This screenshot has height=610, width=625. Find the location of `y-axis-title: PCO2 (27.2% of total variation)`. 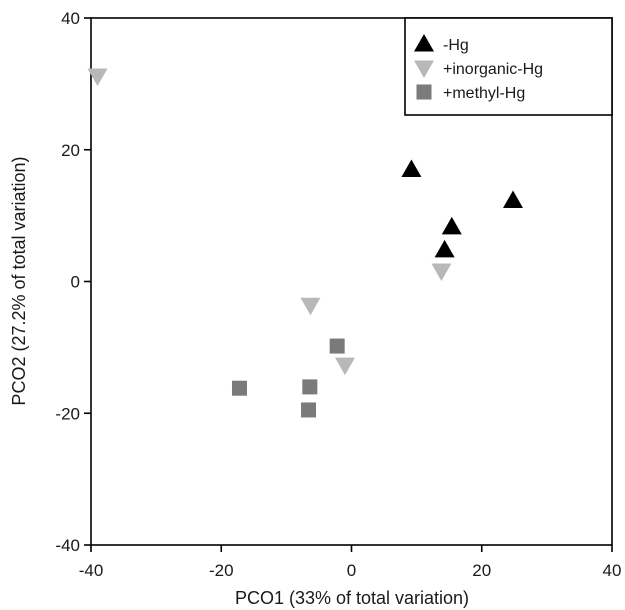

y-axis-title: PCO2 (27.2% of total variation) is located at coordinates (19, 280).